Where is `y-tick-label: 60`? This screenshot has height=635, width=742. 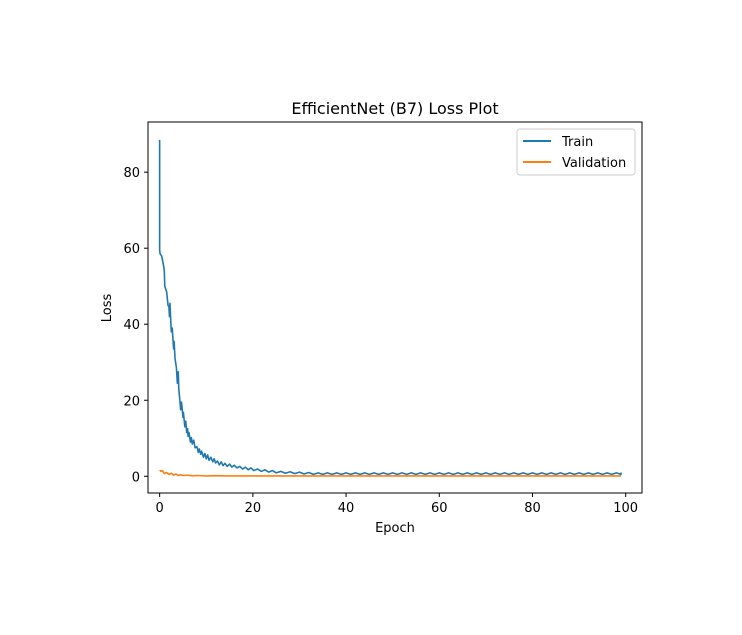
y-tick-label: 60 is located at coordinates (131, 249).